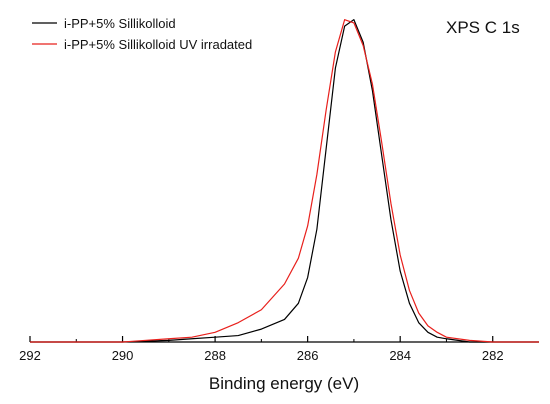 The width and height of the screenshot is (550, 404). What do you see at coordinates (400, 355) in the screenshot?
I see `x-tick-label-284: 284` at bounding box center [400, 355].